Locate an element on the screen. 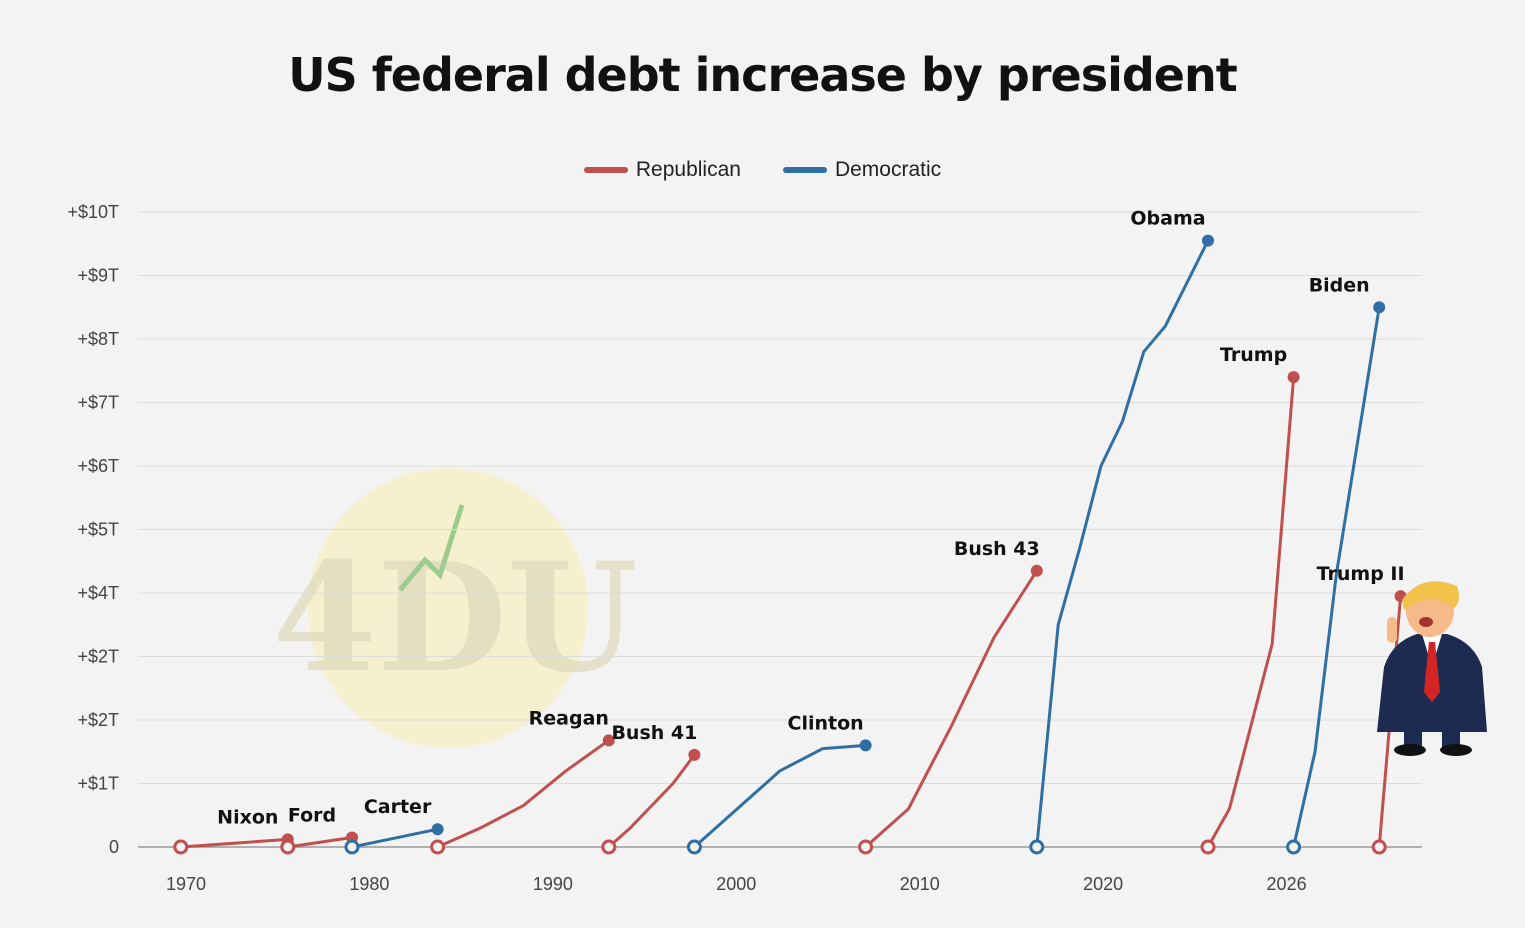 The image size is (1525, 928). x-axis-ticks: 1970 1980 1990 2000 2010 2020 2026 is located at coordinates (736, 884).